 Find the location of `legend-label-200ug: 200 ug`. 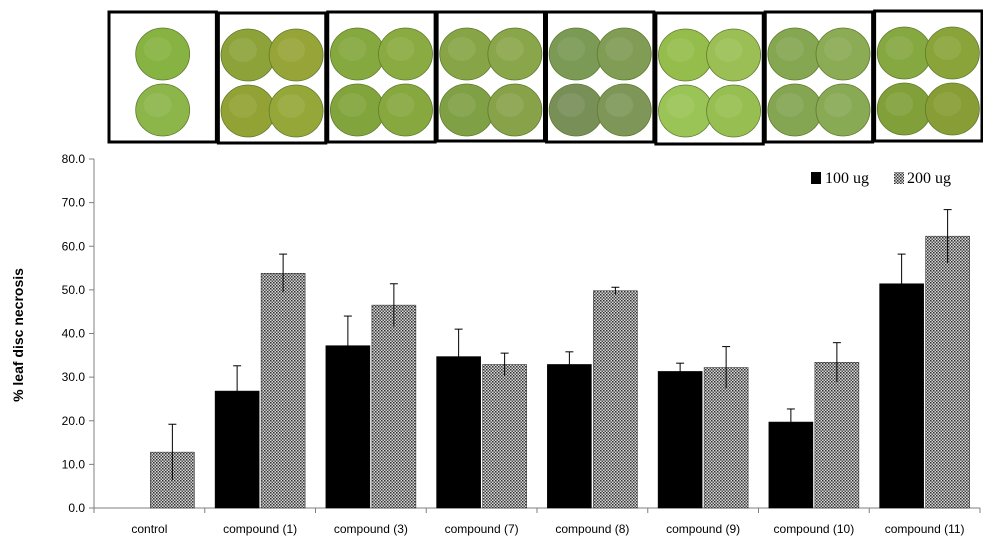

legend-label-200ug: 200 ug is located at coordinates (929, 178).